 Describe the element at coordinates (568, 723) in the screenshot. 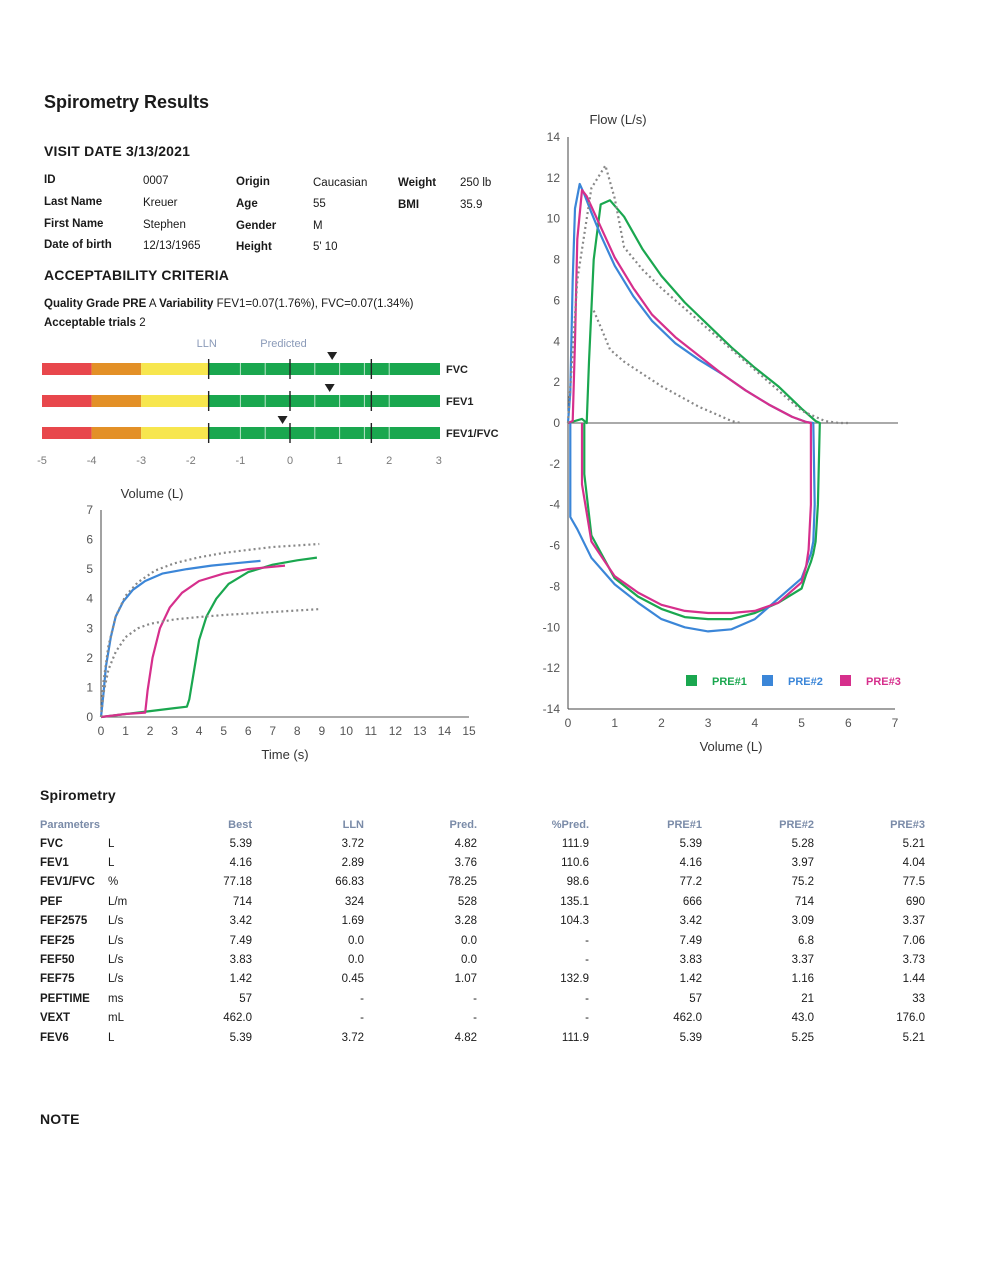

I see `x-tick-label: 0` at that location.